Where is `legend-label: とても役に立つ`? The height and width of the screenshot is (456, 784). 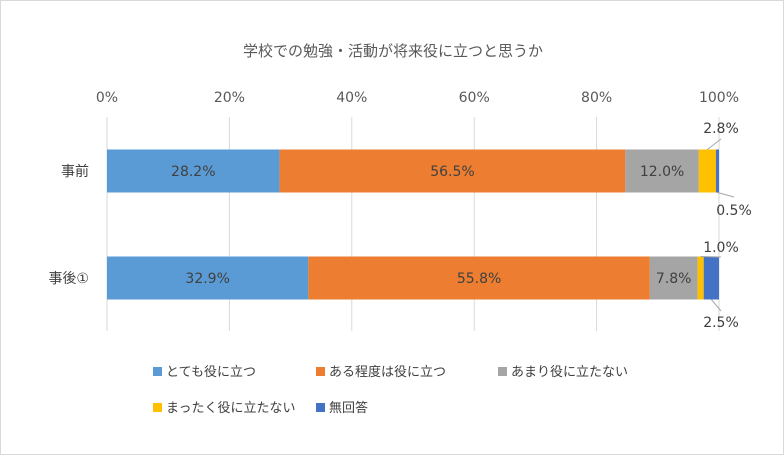 legend-label: とても役に立つ is located at coordinates (211, 372).